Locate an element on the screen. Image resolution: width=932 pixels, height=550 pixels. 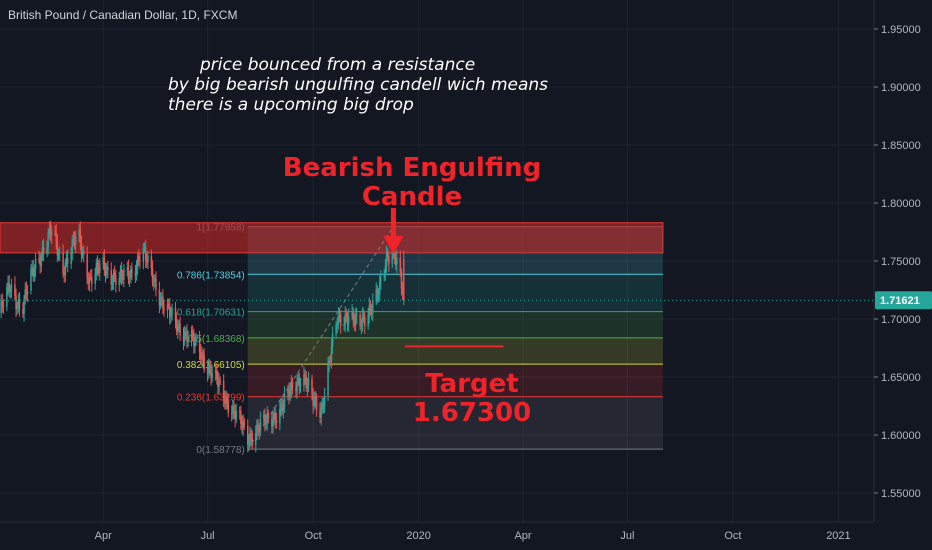
price-tick-label: 1.60000 is located at coordinates (901, 436).